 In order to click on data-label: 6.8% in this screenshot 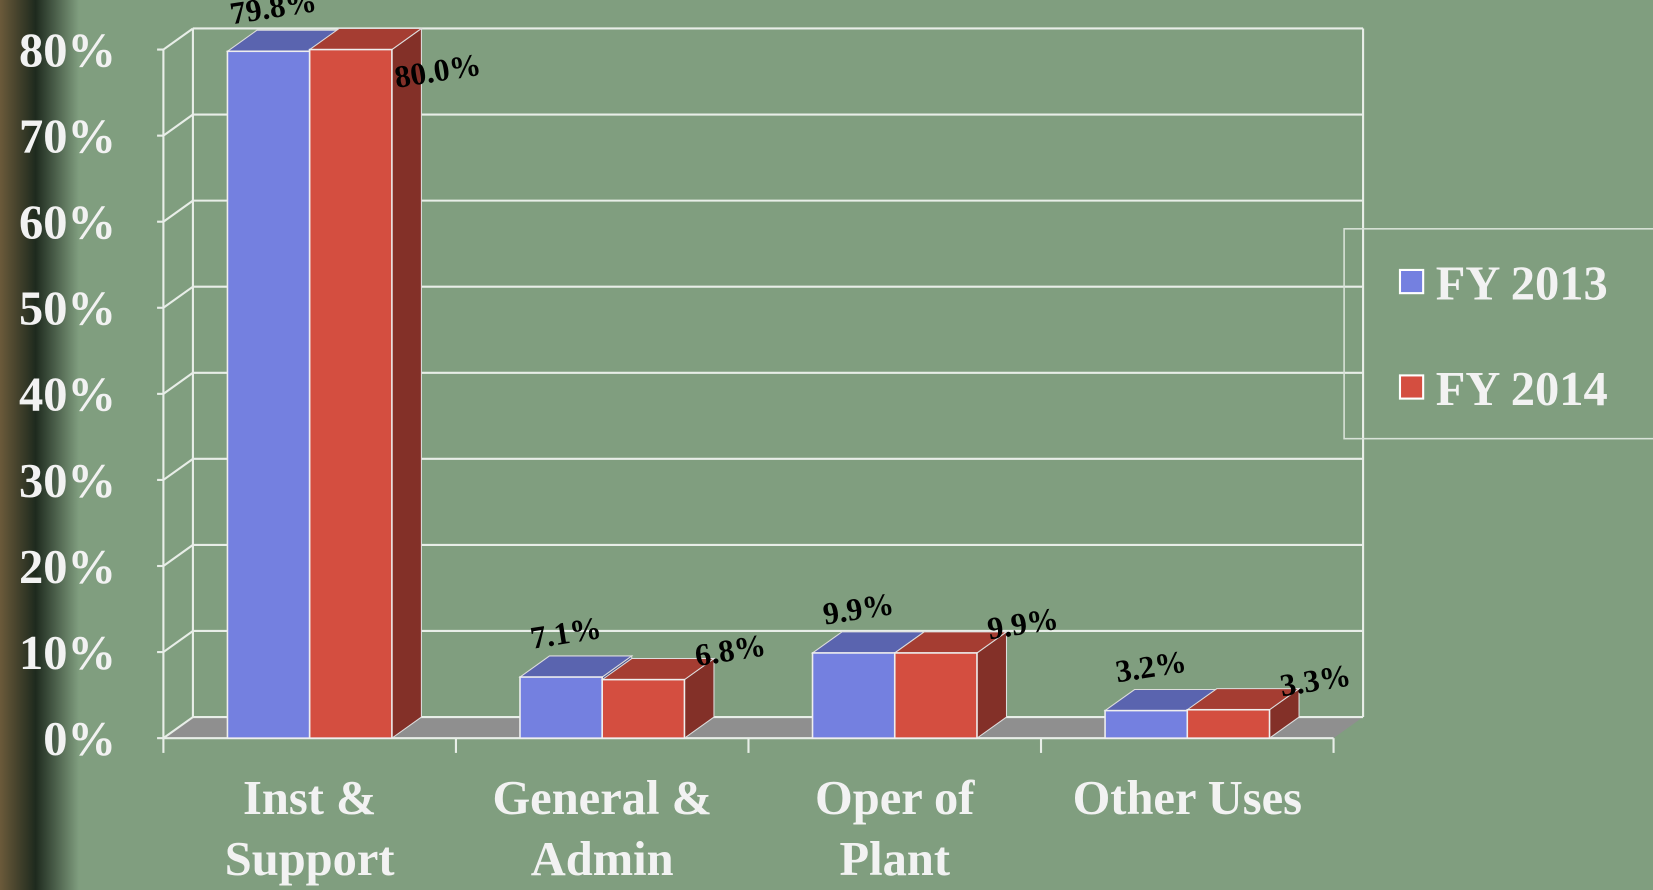, I will do `click(730, 650)`.